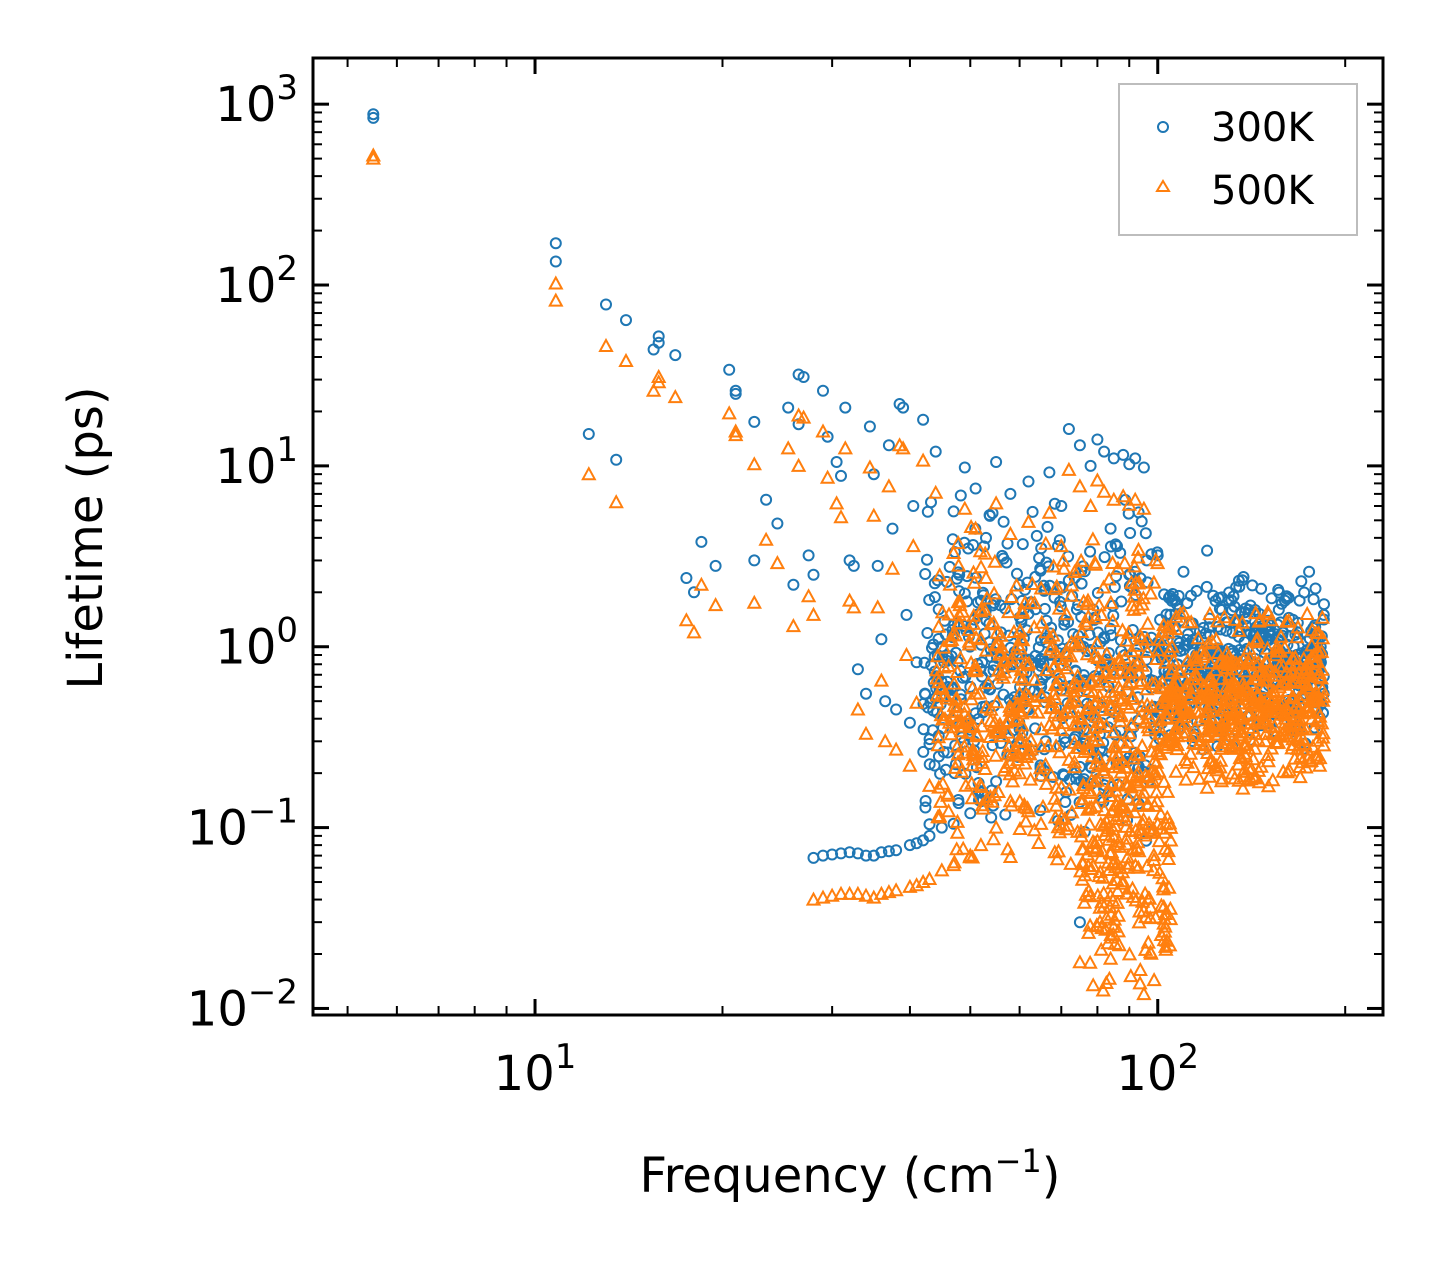 This screenshot has height=1265, width=1442. Describe the element at coordinates (1163, 127) in the screenshot. I see `legend-marker-300k` at that location.